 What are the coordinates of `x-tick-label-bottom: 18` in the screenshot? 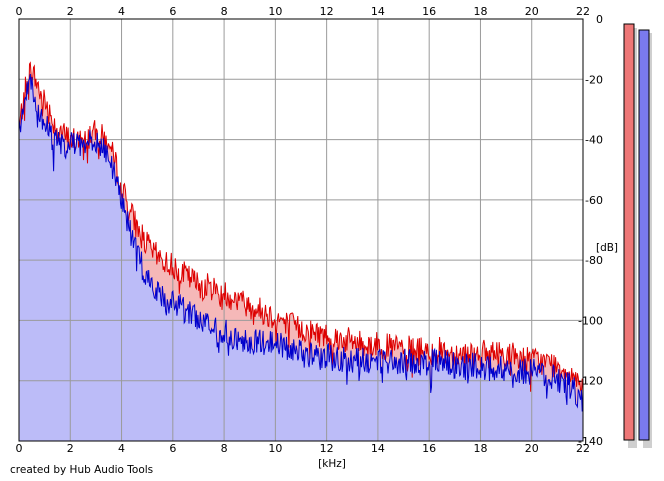 It's located at (480, 448).